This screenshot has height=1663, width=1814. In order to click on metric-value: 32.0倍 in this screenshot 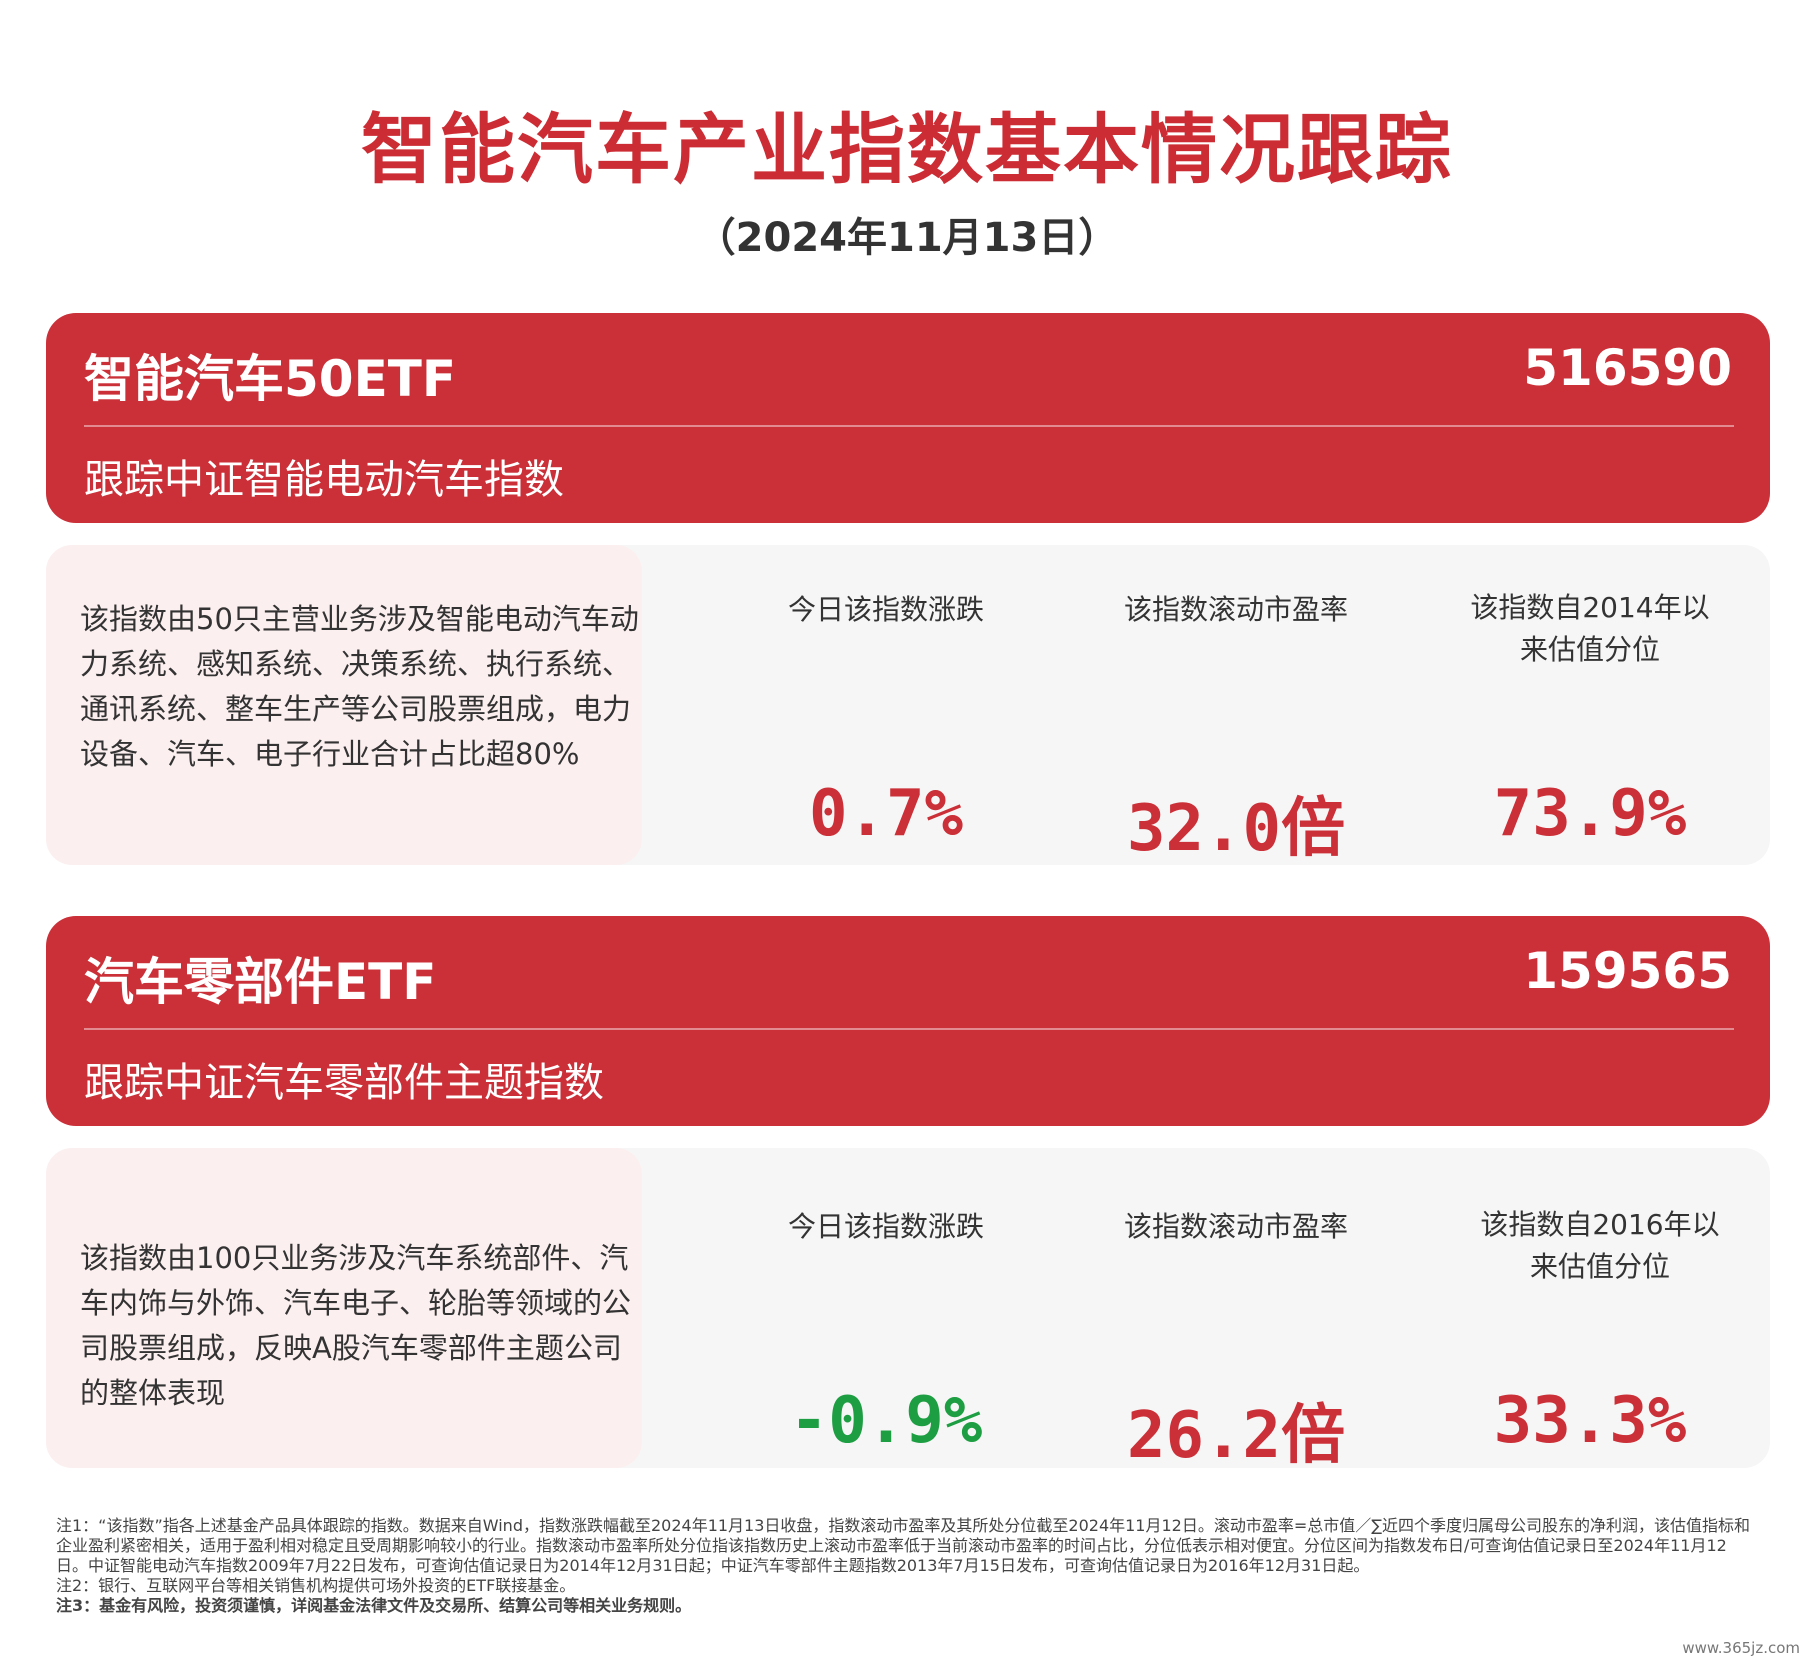, I will do `click(1236, 828)`.